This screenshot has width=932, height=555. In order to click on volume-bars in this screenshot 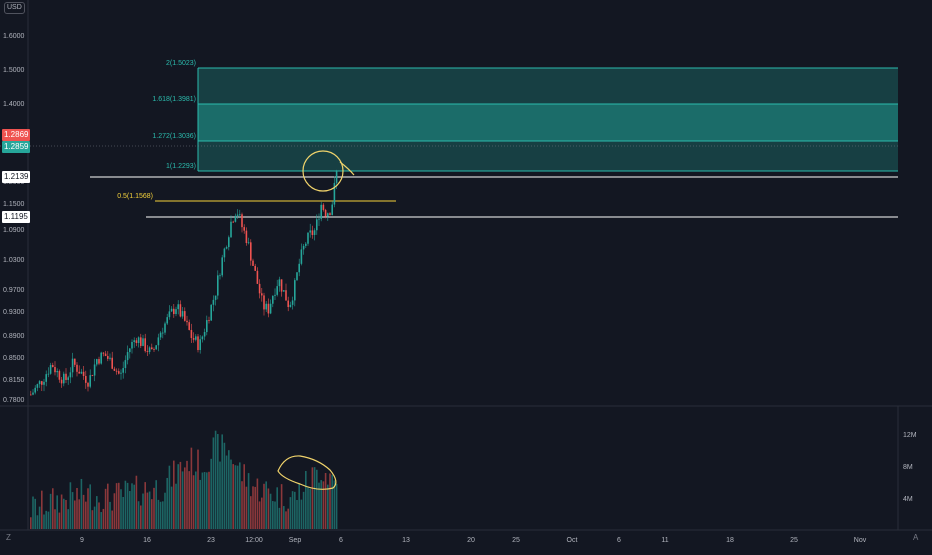, I will do `click(184, 479)`.